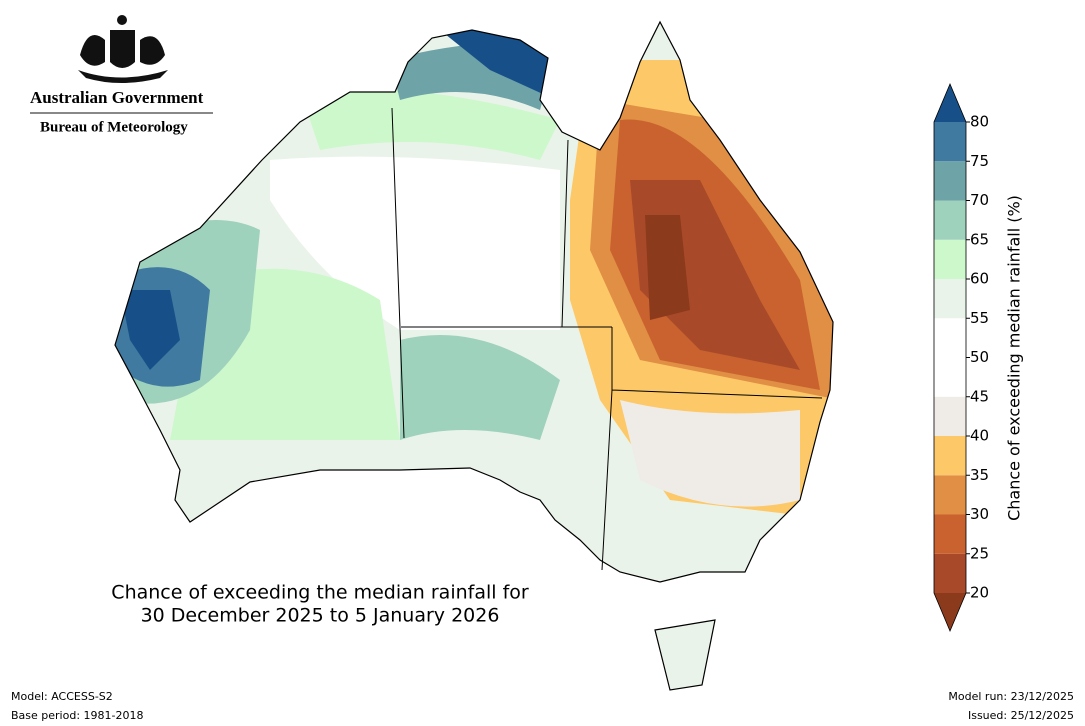 Image resolution: width=1085 pixels, height=726 pixels. Describe the element at coordinates (979, 514) in the screenshot. I see `colorbar-tick-label: 30` at that location.